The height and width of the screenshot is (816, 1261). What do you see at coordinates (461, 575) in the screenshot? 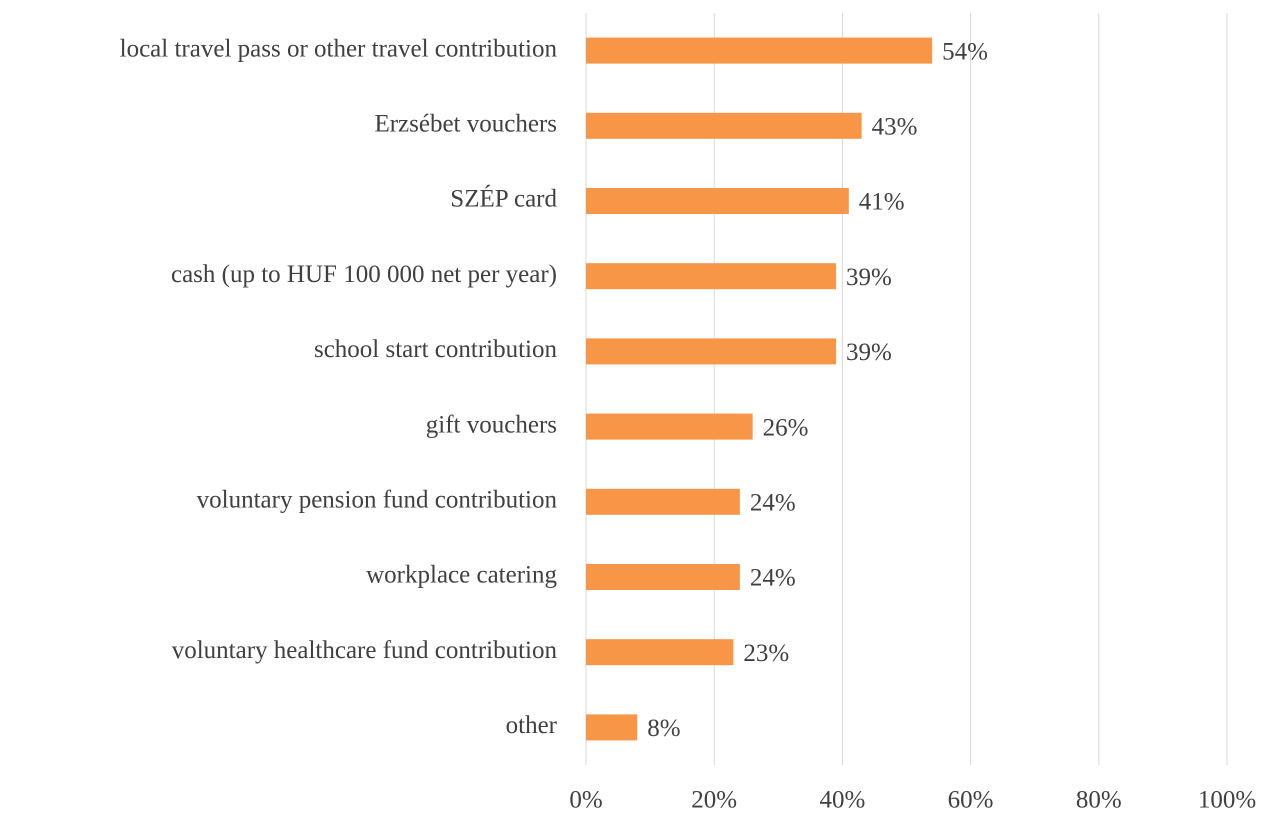
I see `category-label: workplace catering` at bounding box center [461, 575].